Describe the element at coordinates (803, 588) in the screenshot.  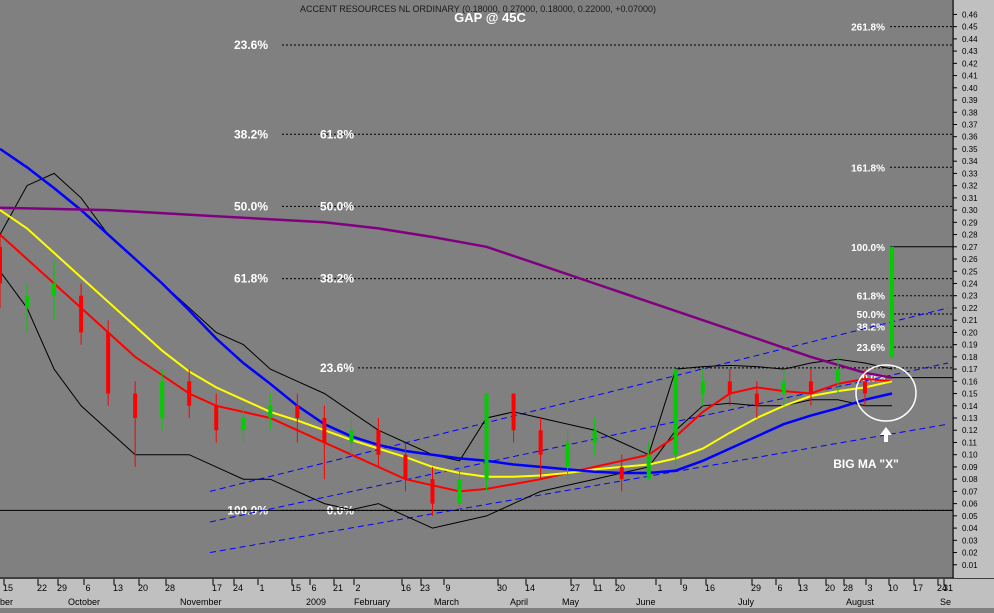
I see `x-day-label: 13` at that location.